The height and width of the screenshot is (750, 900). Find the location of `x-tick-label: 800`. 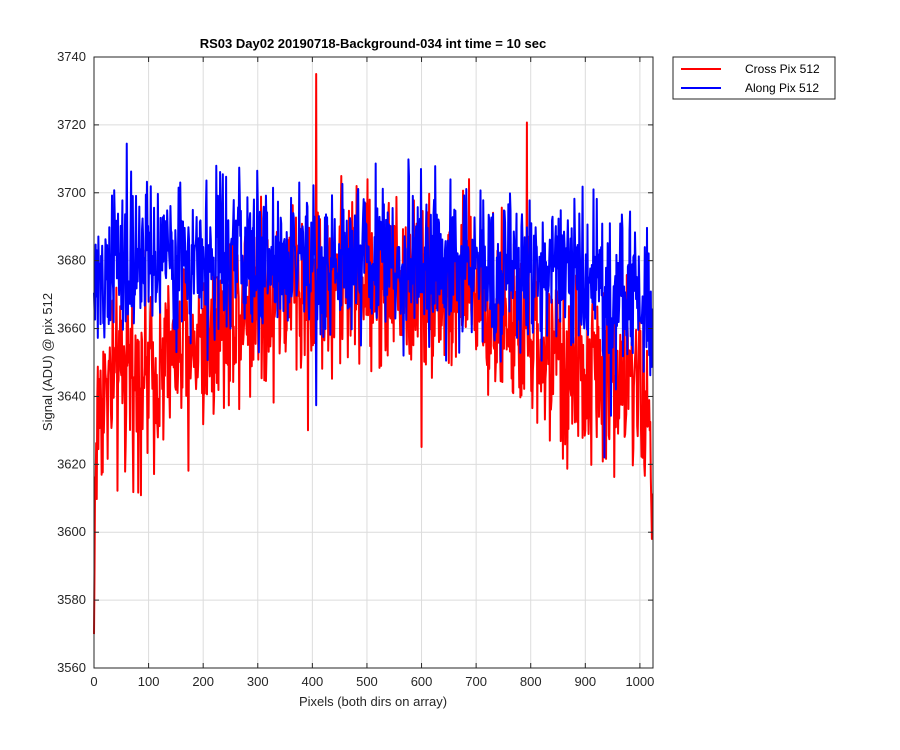

x-tick-label: 800 is located at coordinates (531, 681).